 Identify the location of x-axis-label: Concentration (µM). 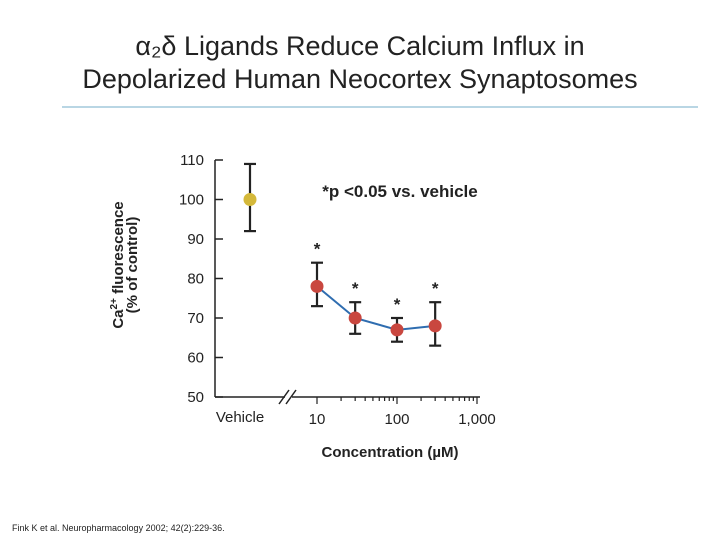
(390, 452).